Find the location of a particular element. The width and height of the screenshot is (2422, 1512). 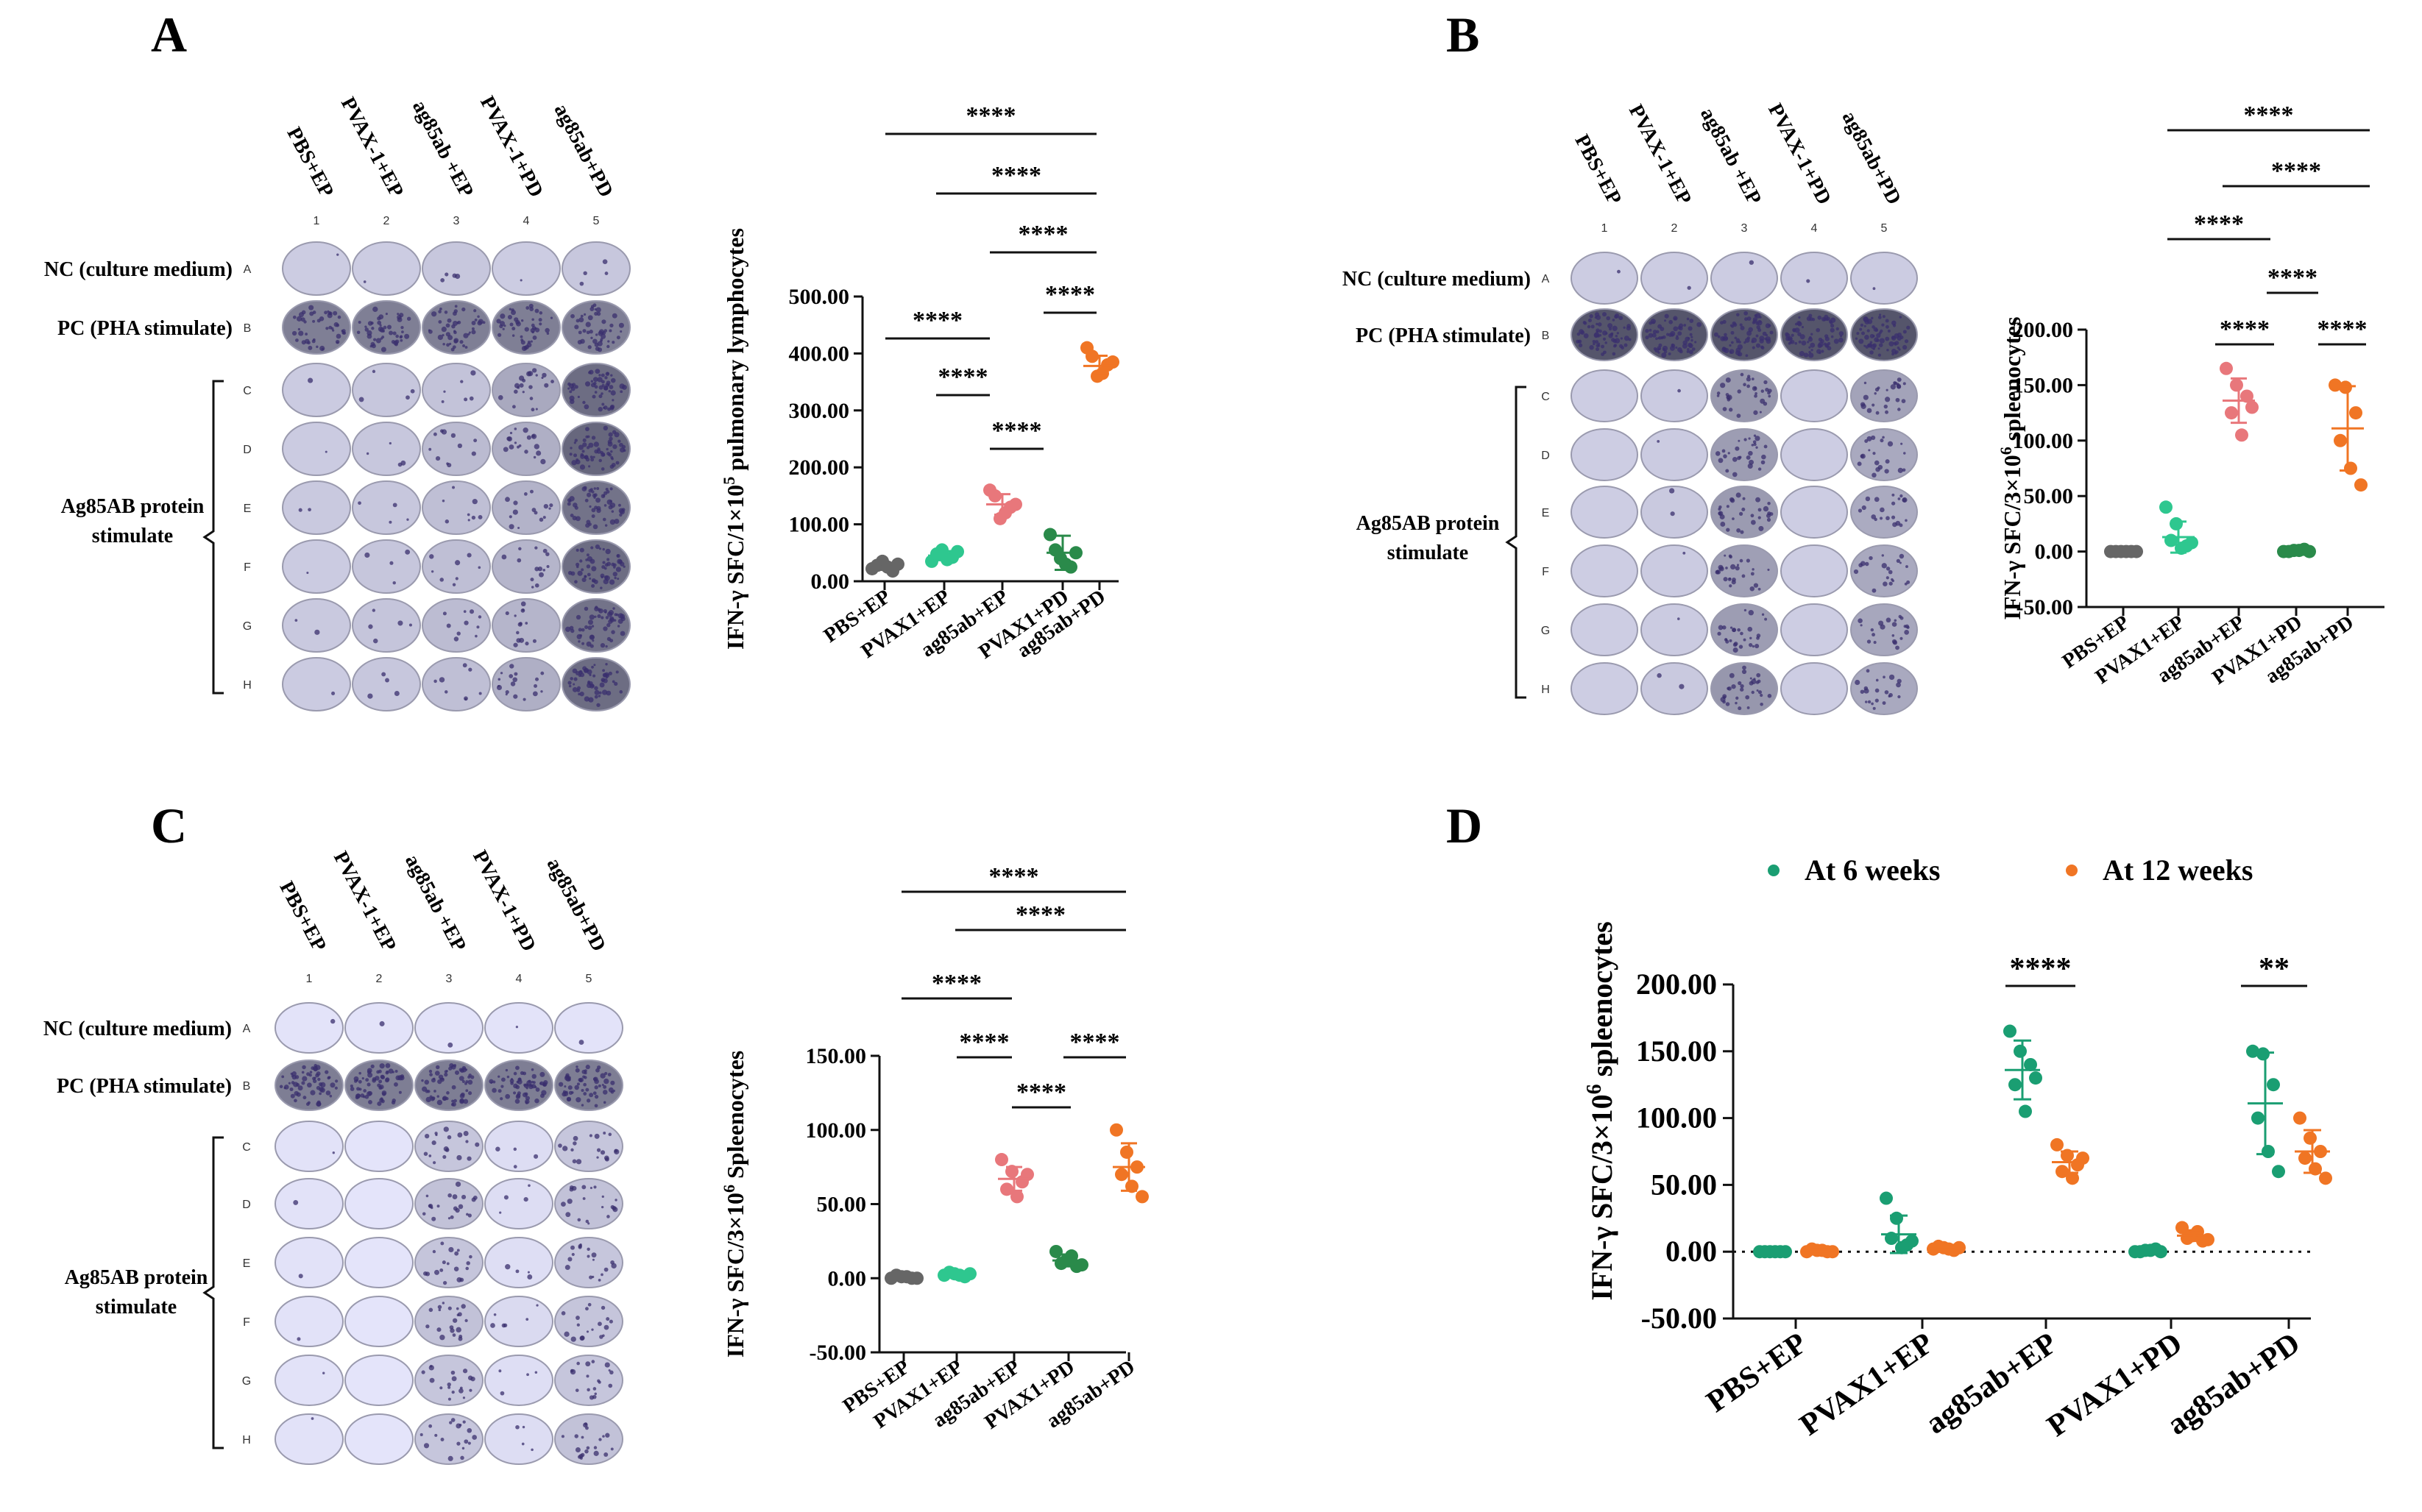

y-label-tail: spleenocytes is located at coordinates (2012, 381).